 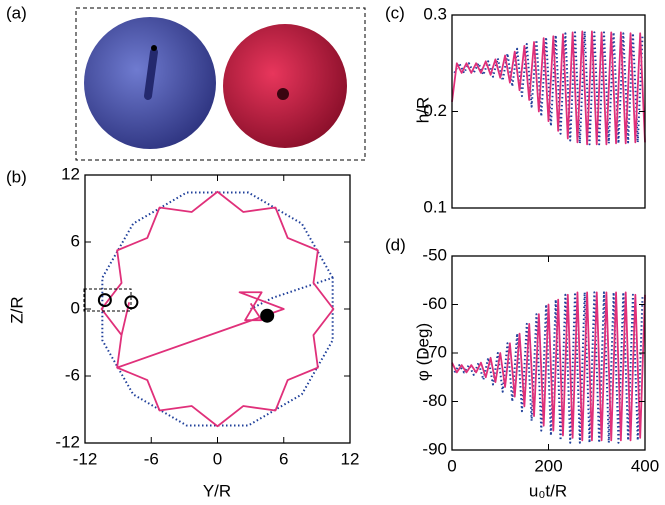 I want to click on y-tick-label: -80, so click(x=434, y=400).